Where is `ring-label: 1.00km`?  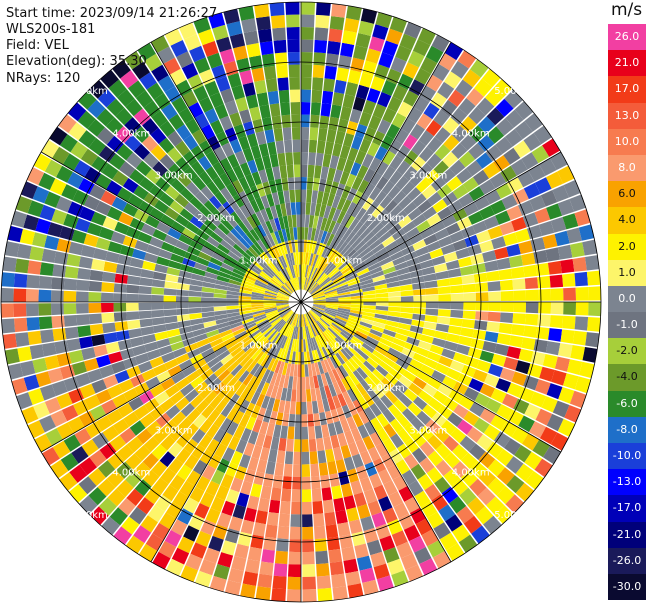
ring-label: 1.00km is located at coordinates (259, 261).